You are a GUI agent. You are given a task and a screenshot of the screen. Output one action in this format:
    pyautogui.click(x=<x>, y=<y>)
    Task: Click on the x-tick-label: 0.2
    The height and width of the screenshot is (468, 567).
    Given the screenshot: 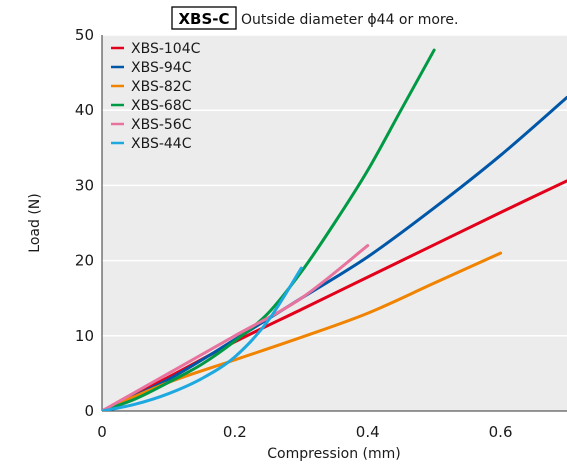 What is the action you would take?
    pyautogui.click(x=235, y=432)
    